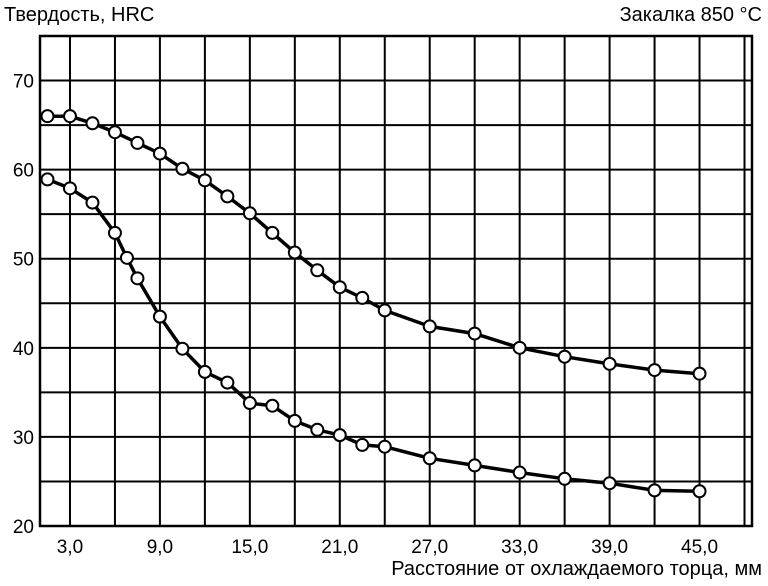 This screenshot has width=768, height=586. Describe the element at coordinates (519, 547) in the screenshot. I see `x-tick-label: 33,0` at that location.